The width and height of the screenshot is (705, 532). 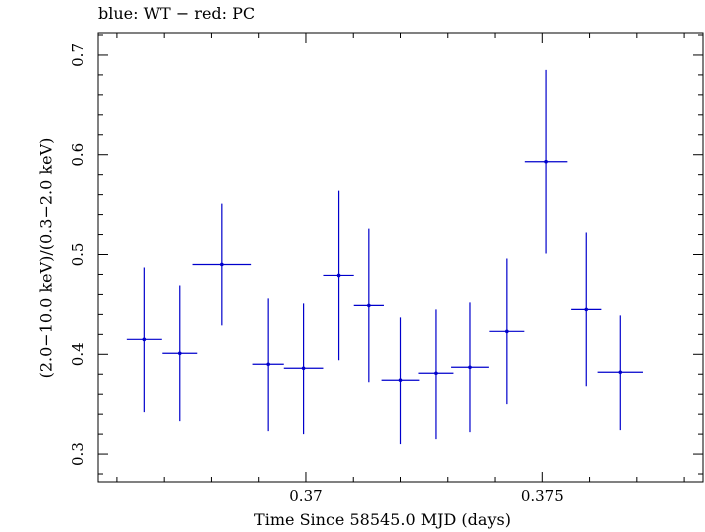 I want to click on y-tick-label: 0.4, so click(x=78, y=354).